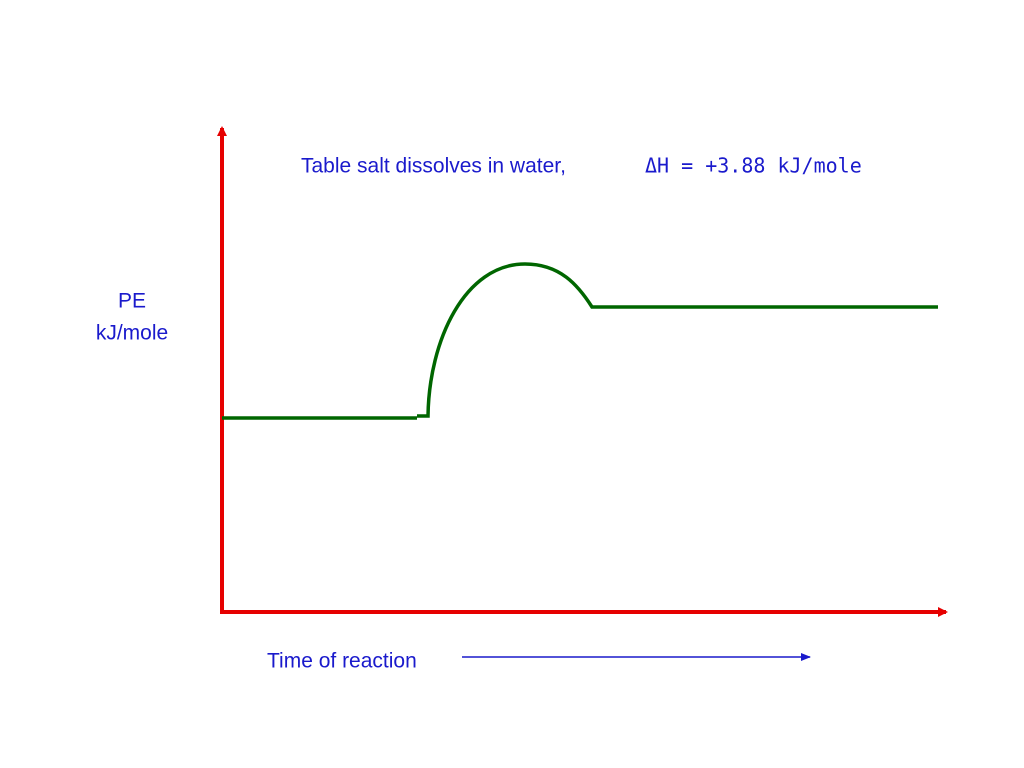 This screenshot has width=1024, height=768. I want to click on y-axis-unit: kJ/mole, so click(132, 333).